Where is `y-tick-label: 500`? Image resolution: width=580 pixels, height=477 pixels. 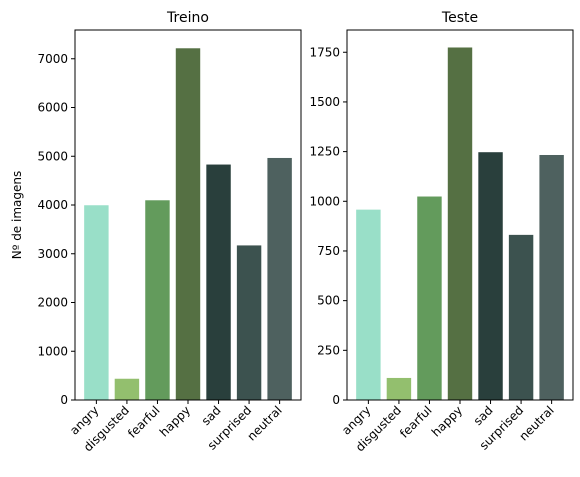
y-tick-label: 500 is located at coordinates (328, 301).